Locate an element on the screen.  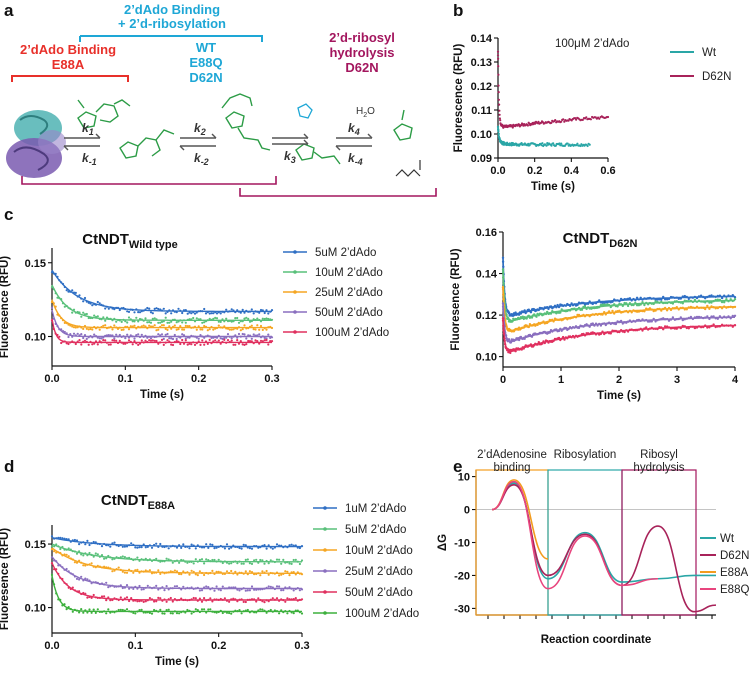
region-label: Ribosylation is located at coordinates (585, 455).